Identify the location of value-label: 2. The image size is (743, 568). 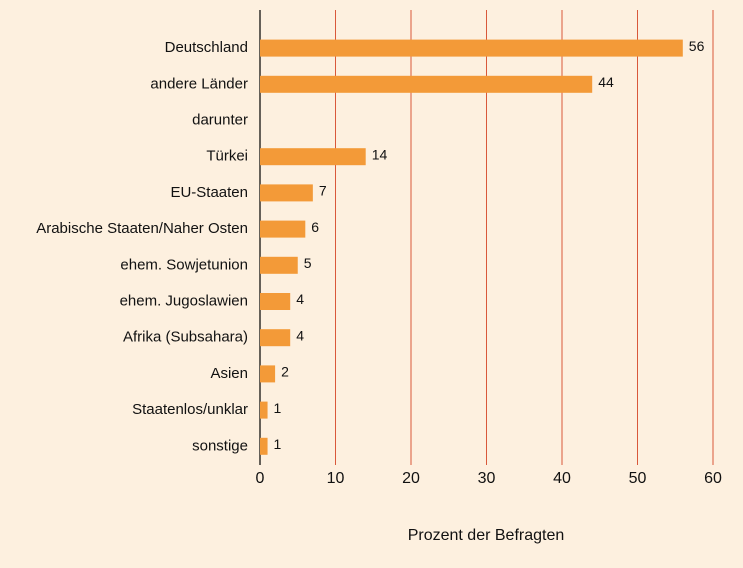
(285, 372).